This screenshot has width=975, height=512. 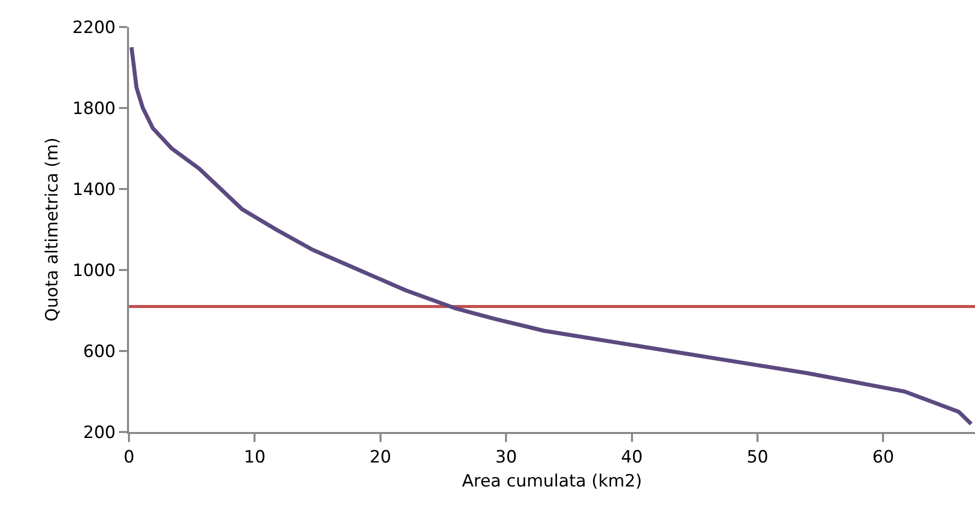 What do you see at coordinates (255, 457) in the screenshot?
I see `x-tick-label: 10` at bounding box center [255, 457].